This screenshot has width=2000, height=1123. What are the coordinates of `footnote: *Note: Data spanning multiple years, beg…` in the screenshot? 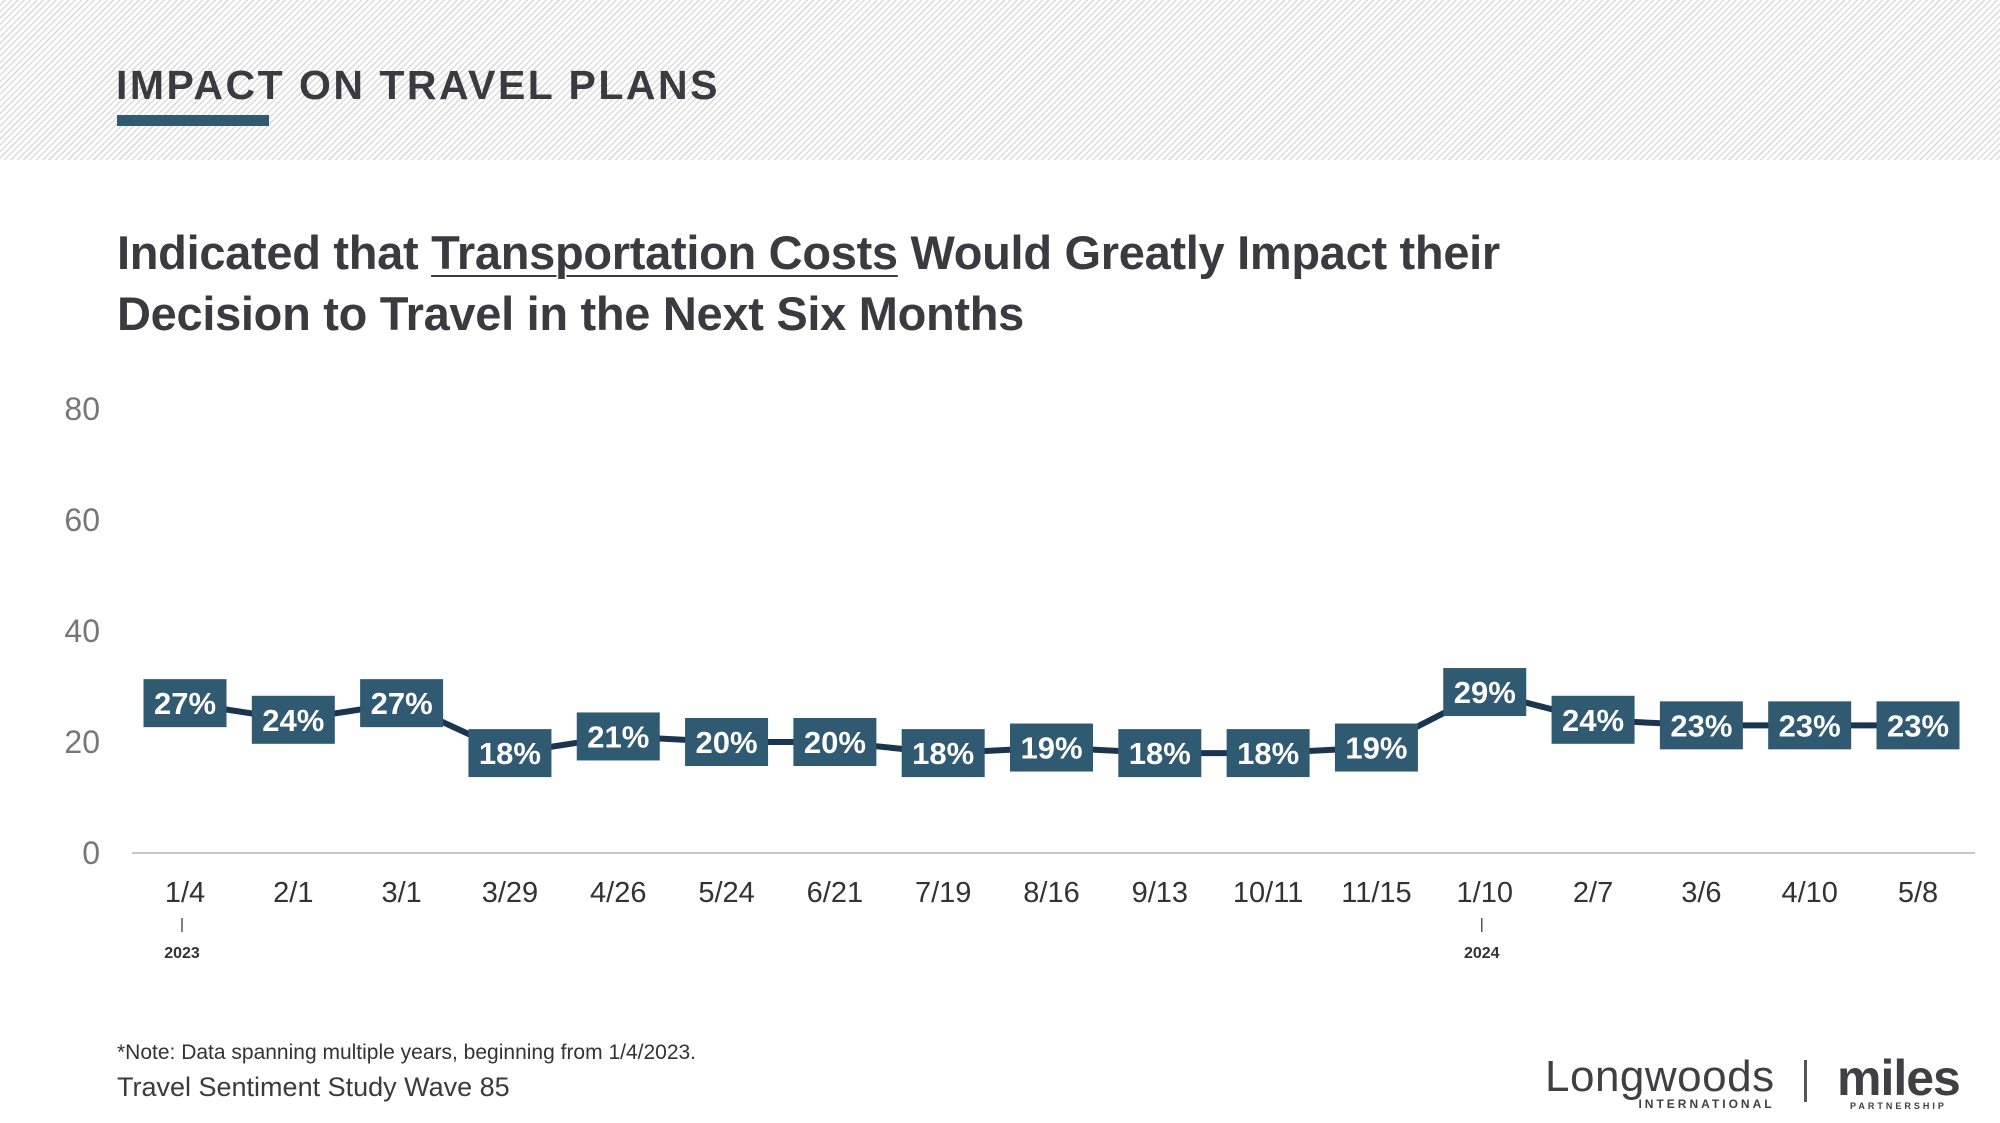 It's located at (407, 1052).